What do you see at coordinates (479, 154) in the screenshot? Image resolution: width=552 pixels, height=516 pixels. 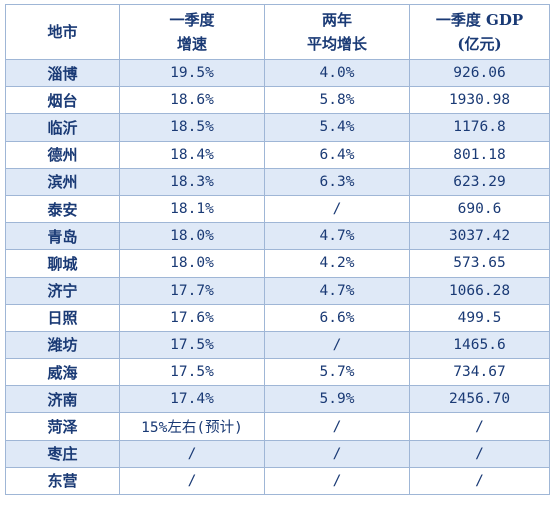 I see `gdp-cell: 801.18` at bounding box center [479, 154].